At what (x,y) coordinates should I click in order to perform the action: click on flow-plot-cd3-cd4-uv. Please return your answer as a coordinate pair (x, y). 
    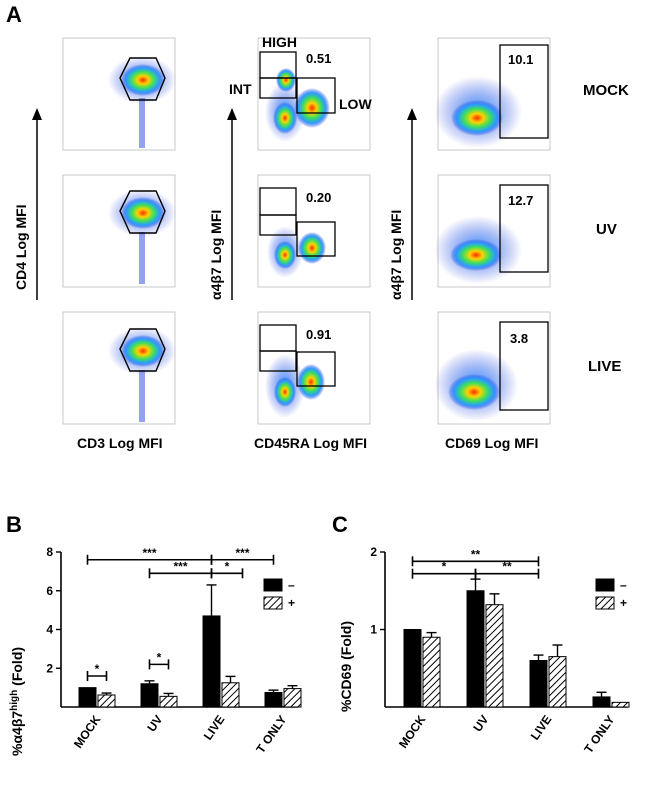
    Looking at the image, I should click on (119, 231).